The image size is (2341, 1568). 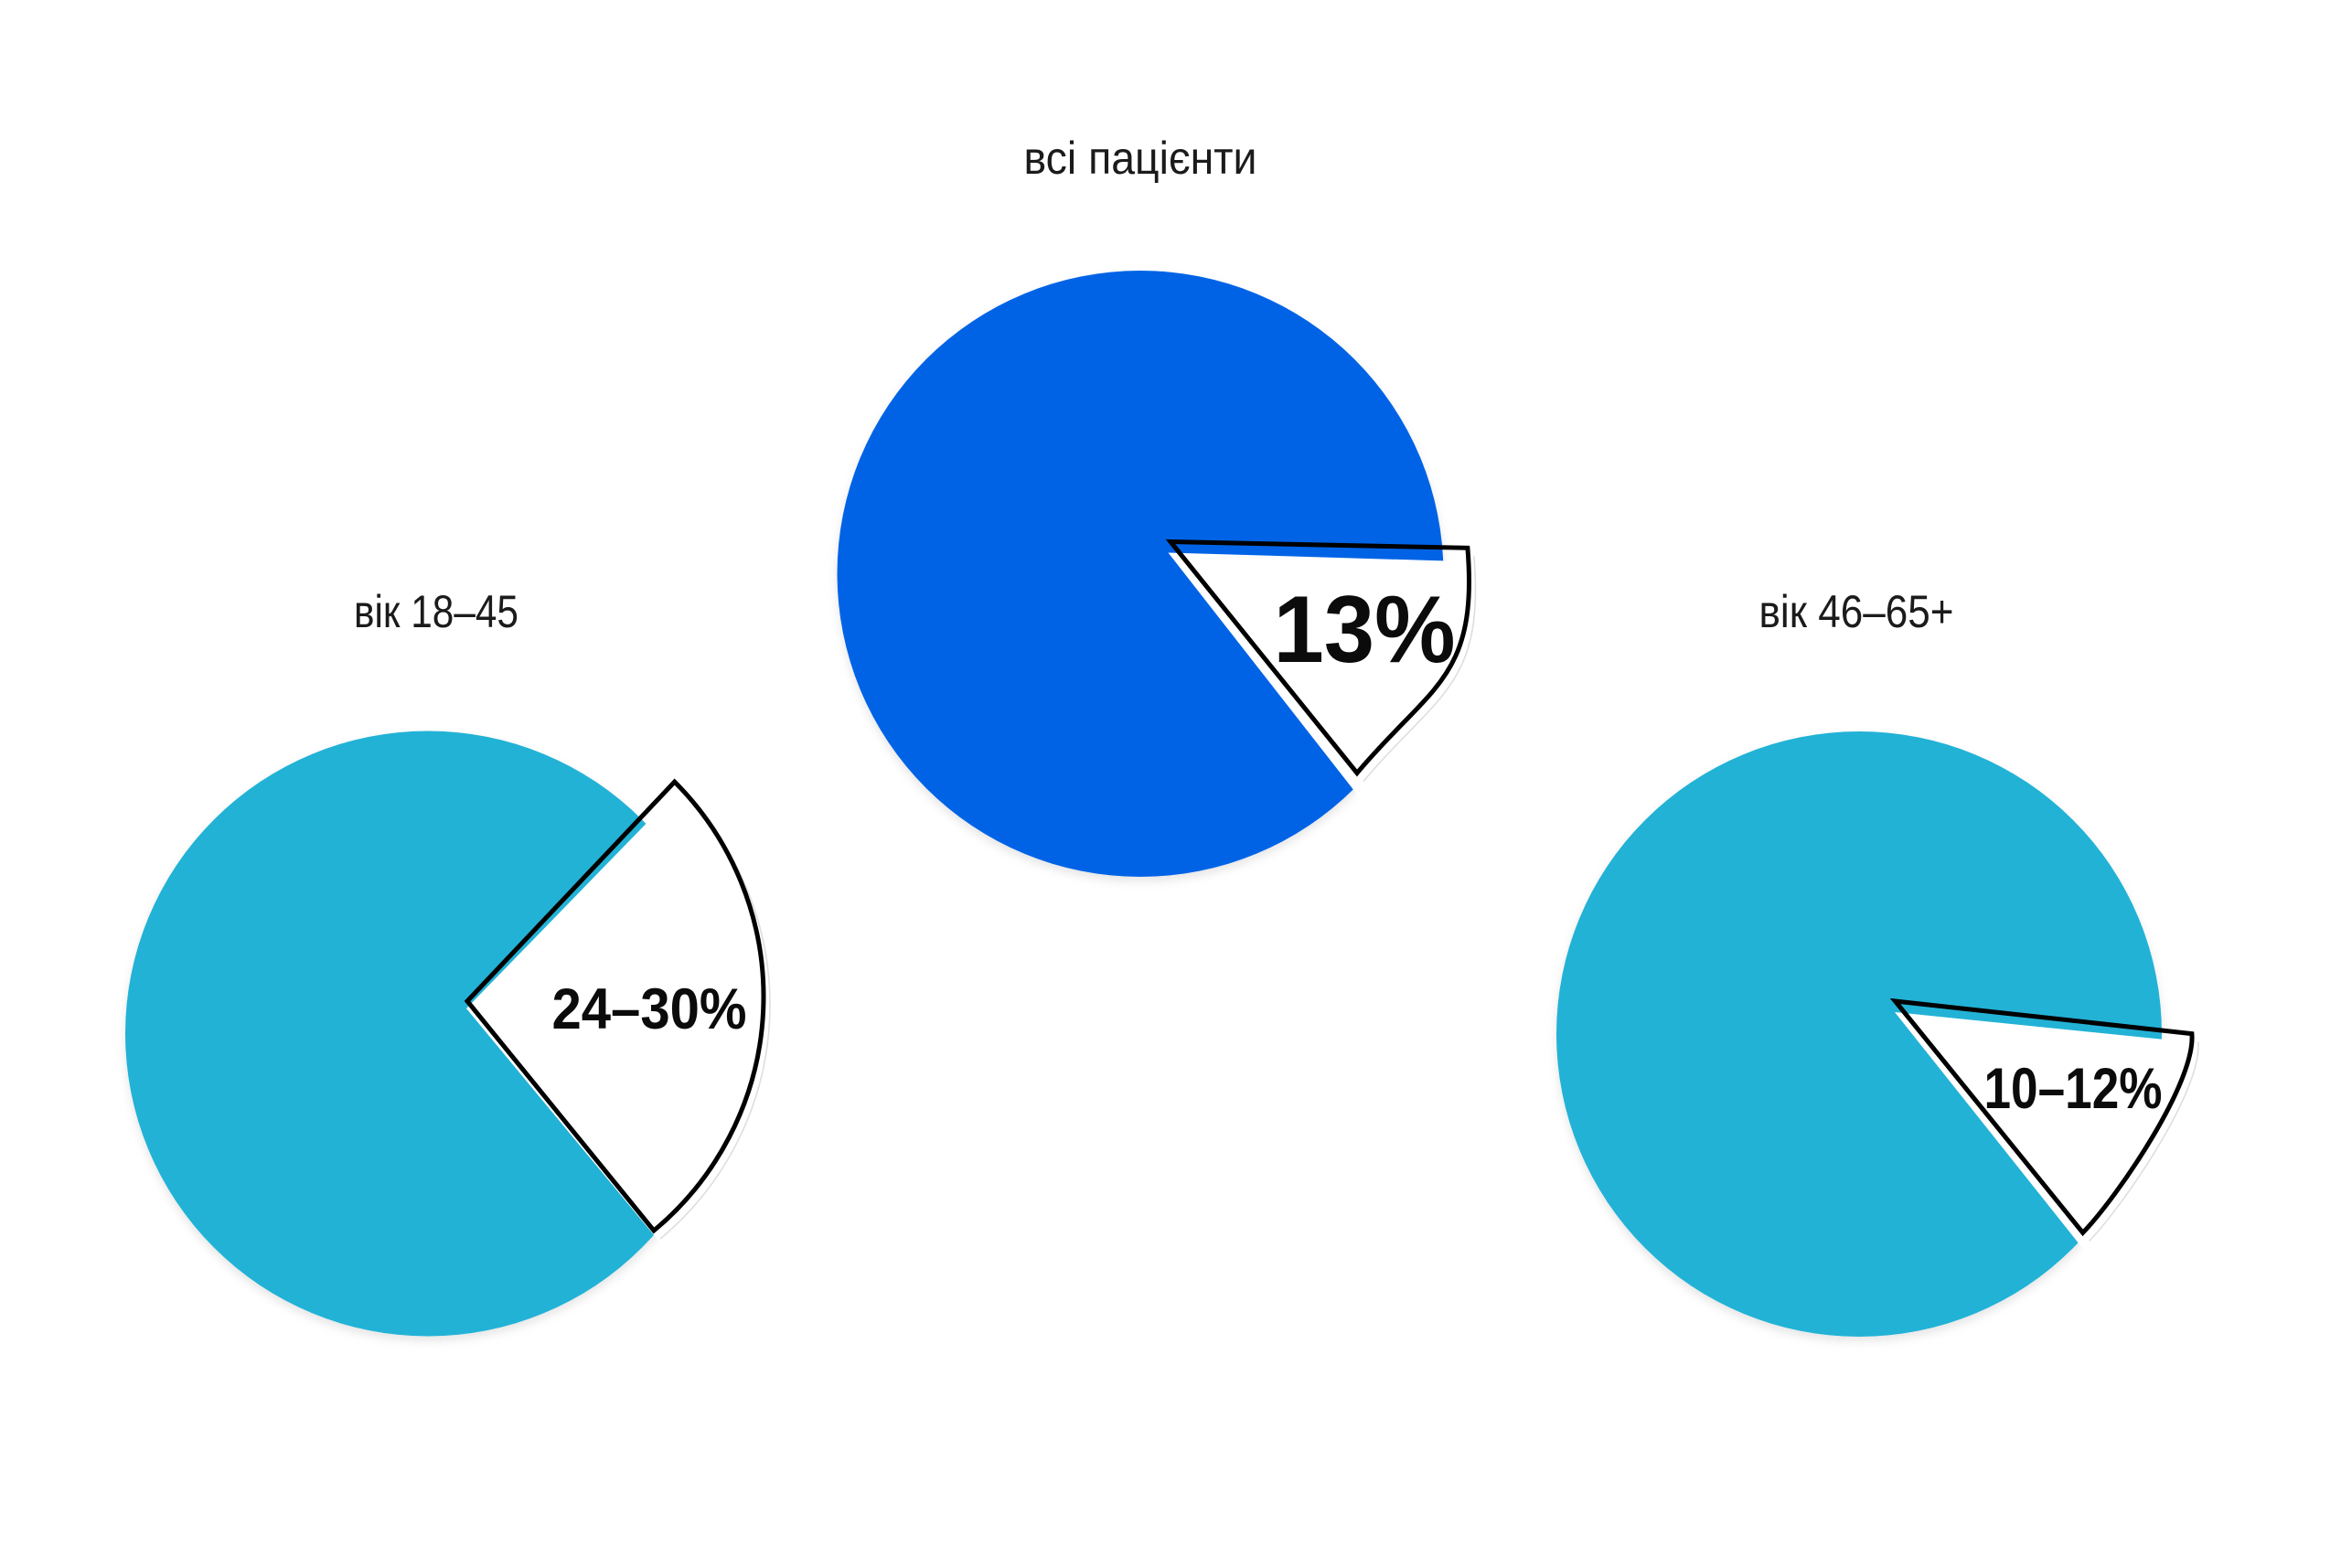 I want to click on svg-text: 13%, so click(x=1365, y=630).